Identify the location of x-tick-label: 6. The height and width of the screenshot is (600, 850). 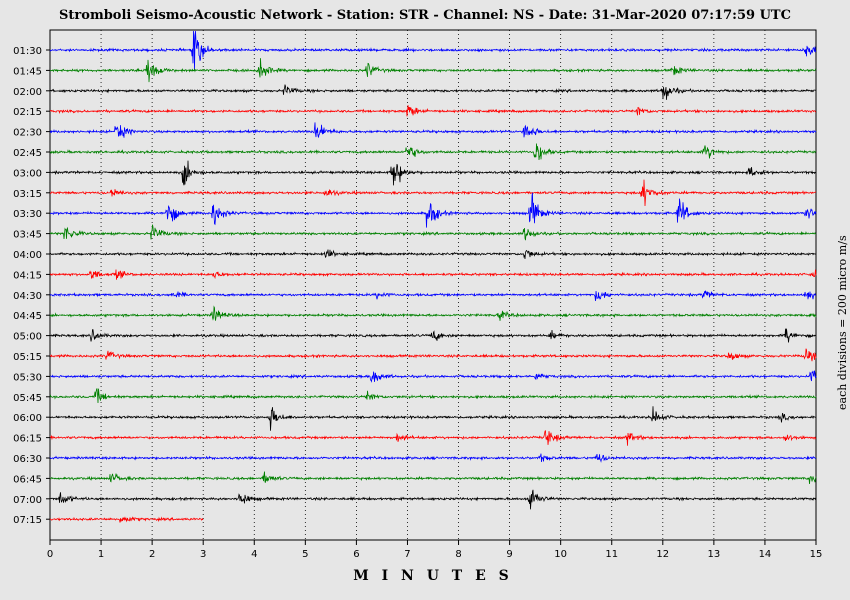
(356, 554).